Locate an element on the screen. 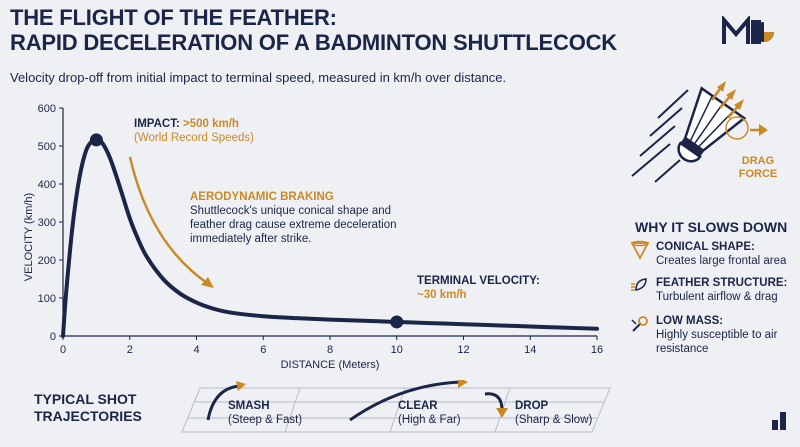 Image resolution: width=800 pixels, height=447 pixels. x-tick-label: 0 is located at coordinates (63, 350).